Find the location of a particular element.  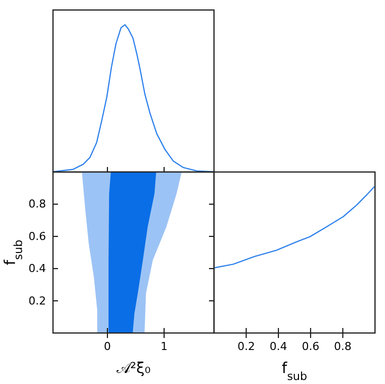

y-tick-label: 0.2 is located at coordinates (37, 301).